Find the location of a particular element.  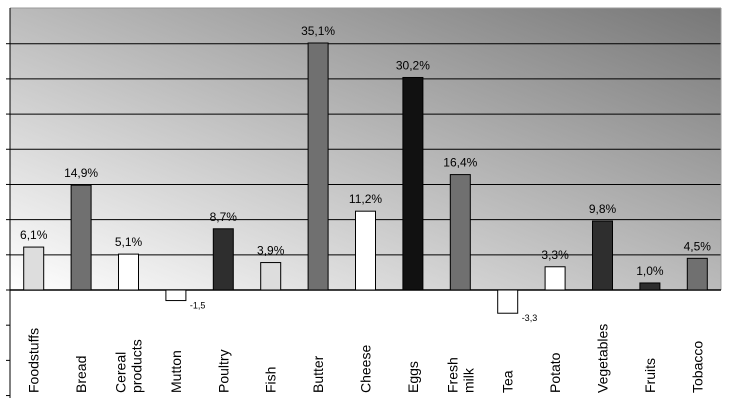

bar-mutton is located at coordinates (176, 295).